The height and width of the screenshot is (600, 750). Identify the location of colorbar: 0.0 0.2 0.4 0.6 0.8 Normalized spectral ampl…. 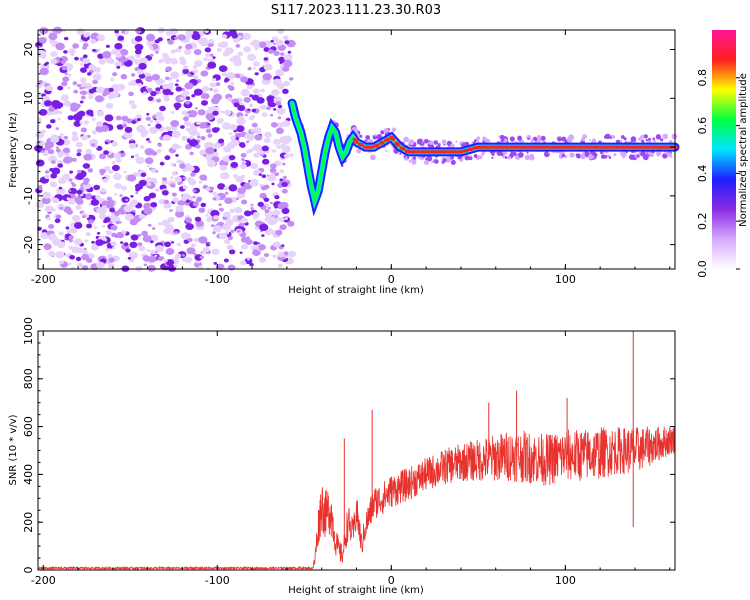
(722, 154).